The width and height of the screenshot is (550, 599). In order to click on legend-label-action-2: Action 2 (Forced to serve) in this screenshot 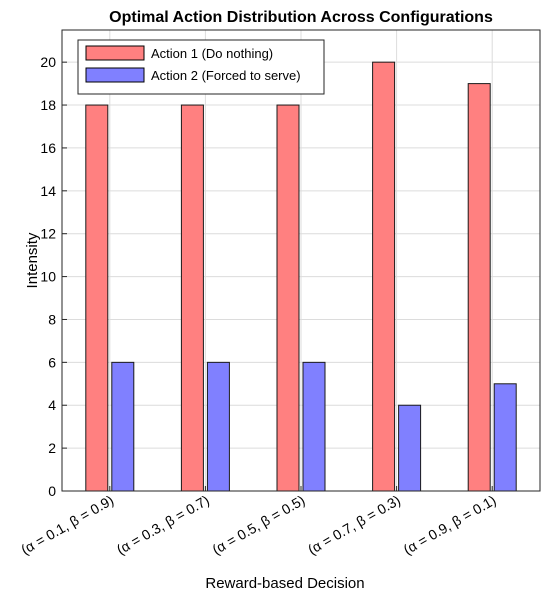, I will do `click(226, 75)`.